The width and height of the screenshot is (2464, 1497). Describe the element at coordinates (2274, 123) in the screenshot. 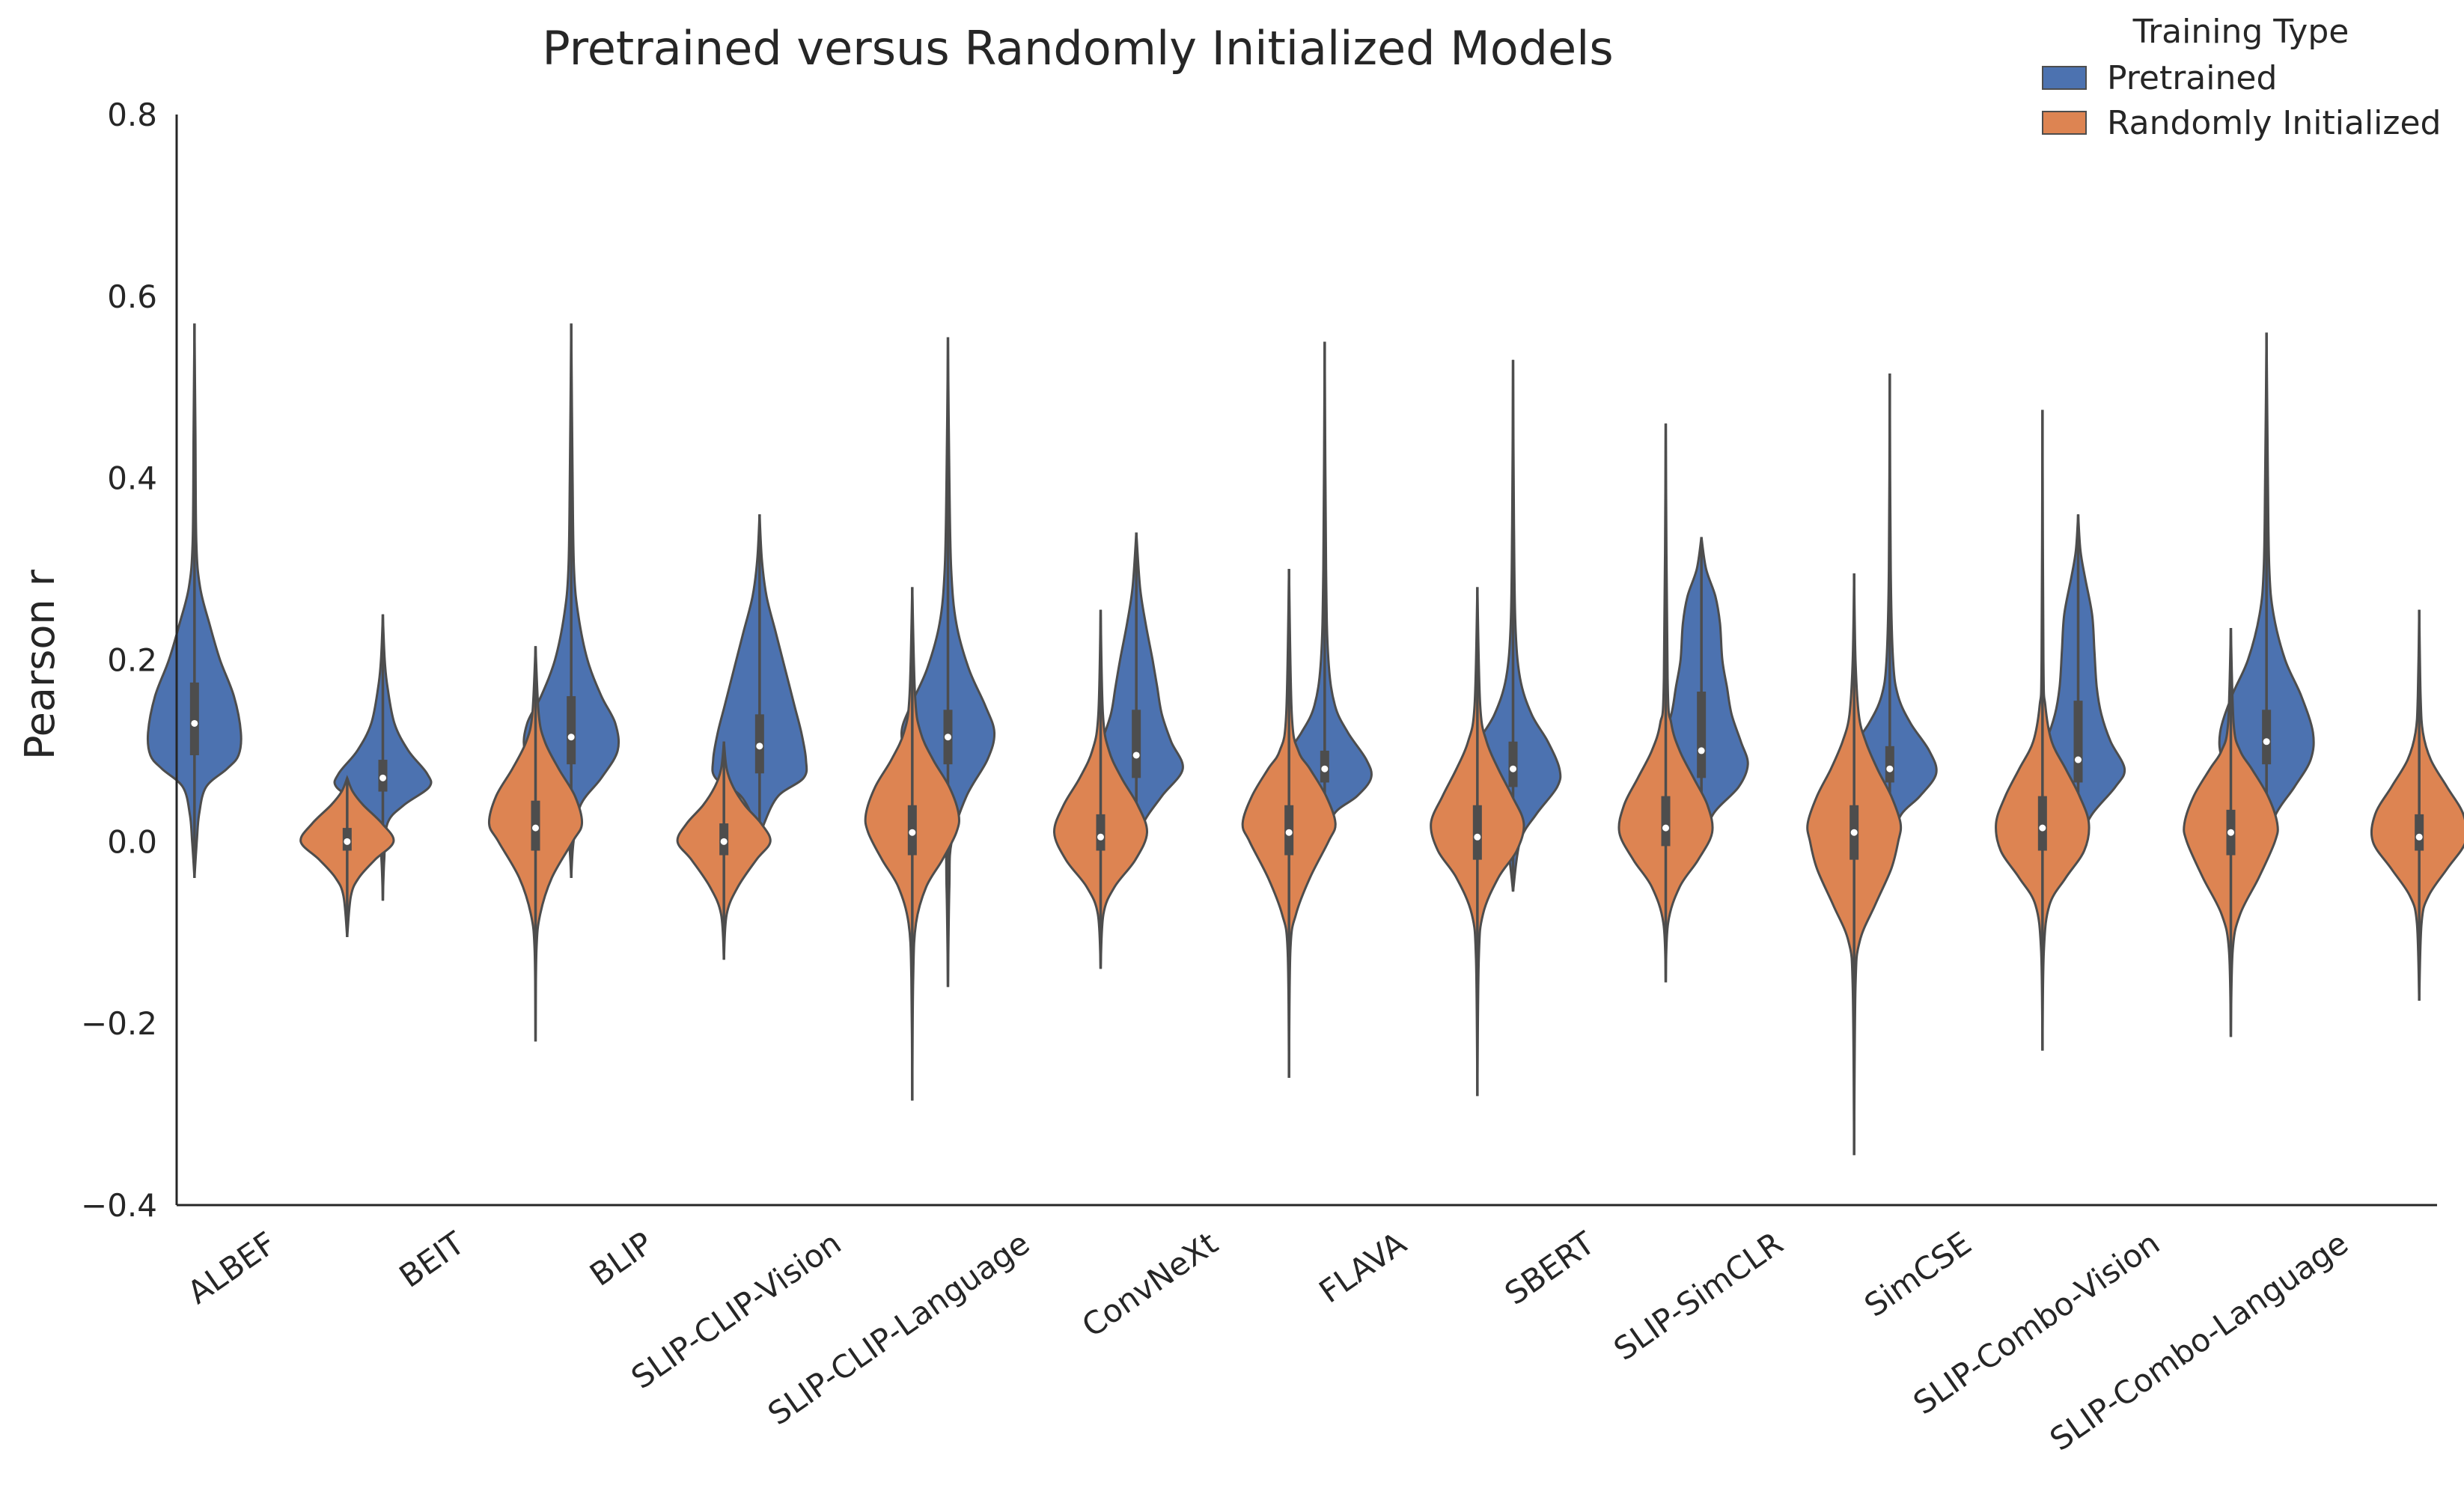

I see `legend-entry-label: Randomly Initialized` at that location.